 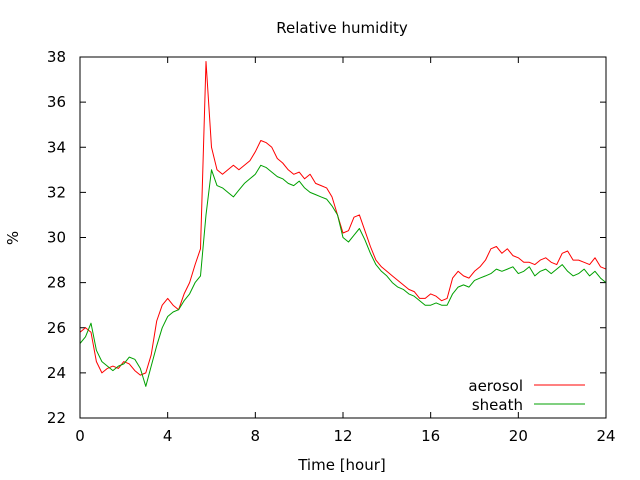 What do you see at coordinates (430, 436) in the screenshot?
I see `x-tick-label: 16` at bounding box center [430, 436].